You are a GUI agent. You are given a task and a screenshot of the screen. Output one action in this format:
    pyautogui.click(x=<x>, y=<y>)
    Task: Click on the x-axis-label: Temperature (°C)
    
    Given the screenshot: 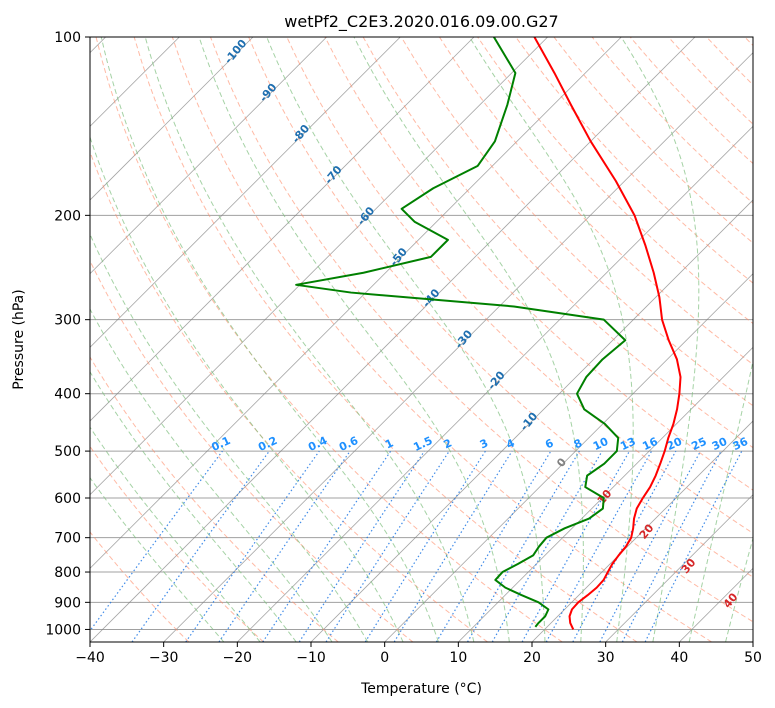 What is the action you would take?
    pyautogui.click(x=421, y=689)
    